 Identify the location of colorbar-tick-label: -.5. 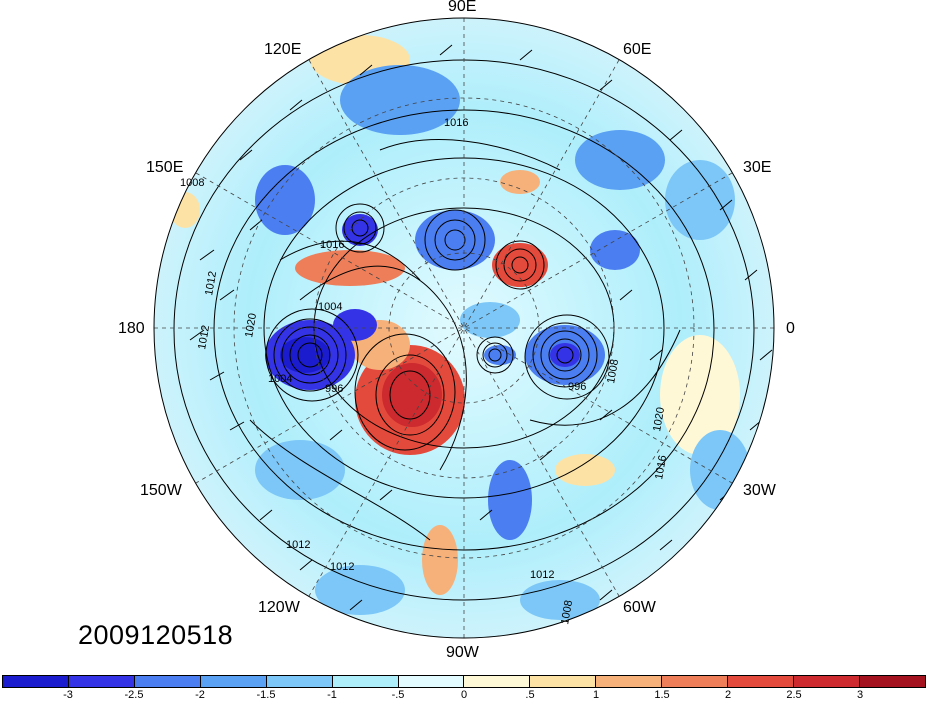
(398, 695).